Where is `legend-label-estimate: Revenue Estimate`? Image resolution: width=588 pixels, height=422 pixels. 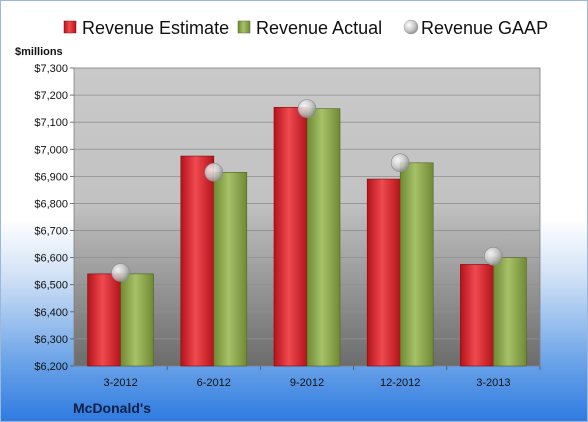 legend-label-estimate: Revenue Estimate is located at coordinates (155, 28).